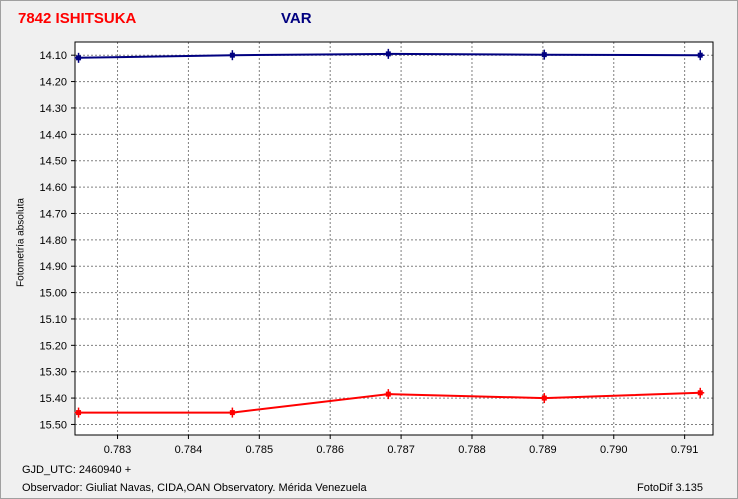 The height and width of the screenshot is (499, 738). I want to click on x-tick-label: 0.787, so click(401, 450).